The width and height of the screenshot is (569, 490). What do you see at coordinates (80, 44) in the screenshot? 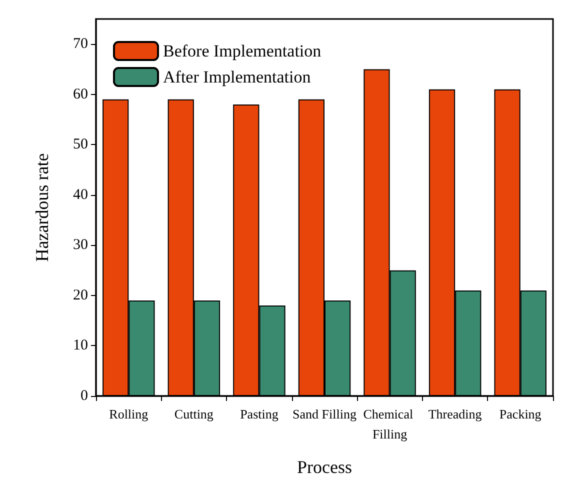
I see `y-tick-label: 70` at bounding box center [80, 44].